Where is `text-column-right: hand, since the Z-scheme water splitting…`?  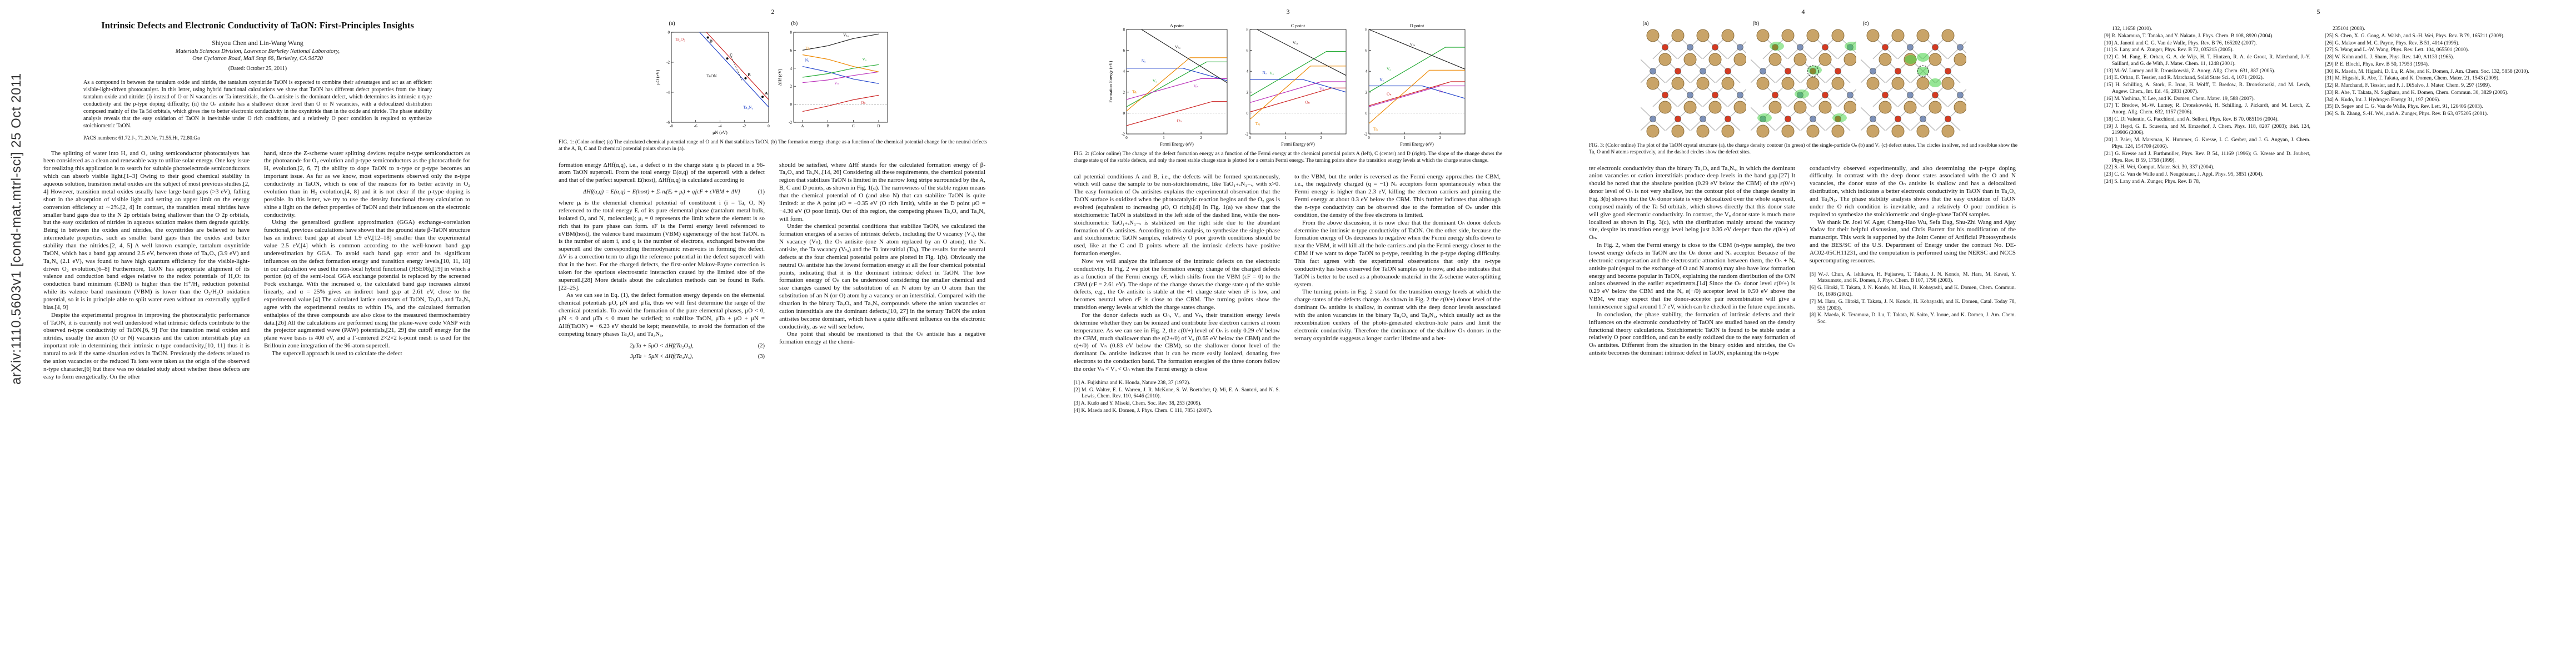 text-column-right: hand, since the Z-scheme water splitting… is located at coordinates (367, 265).